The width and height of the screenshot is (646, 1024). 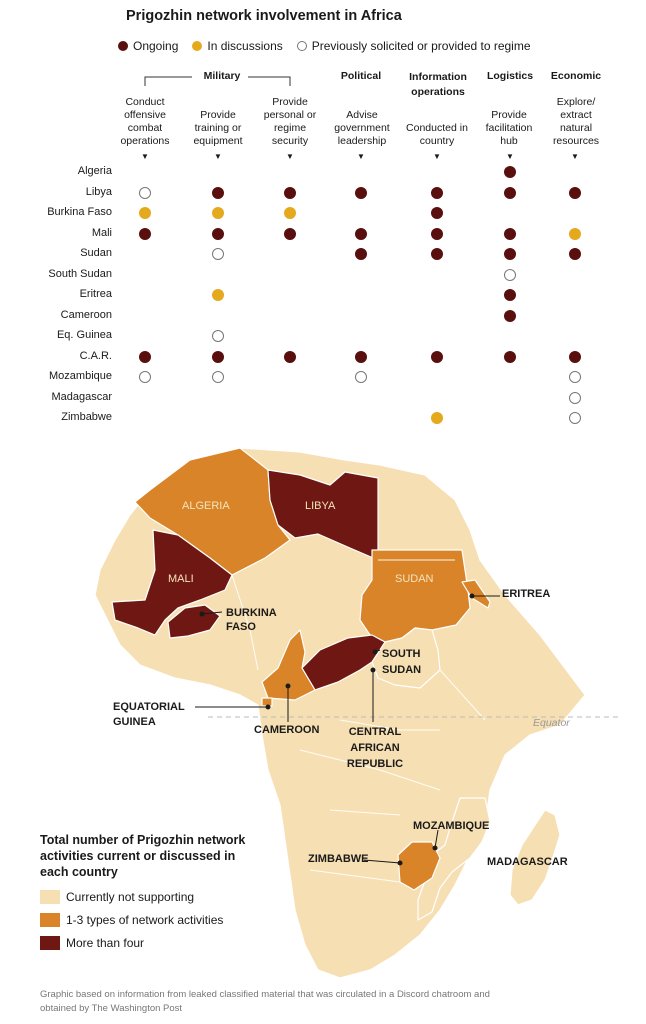 I want to click on label-cameroon: CAMEROON, so click(x=287, y=730).